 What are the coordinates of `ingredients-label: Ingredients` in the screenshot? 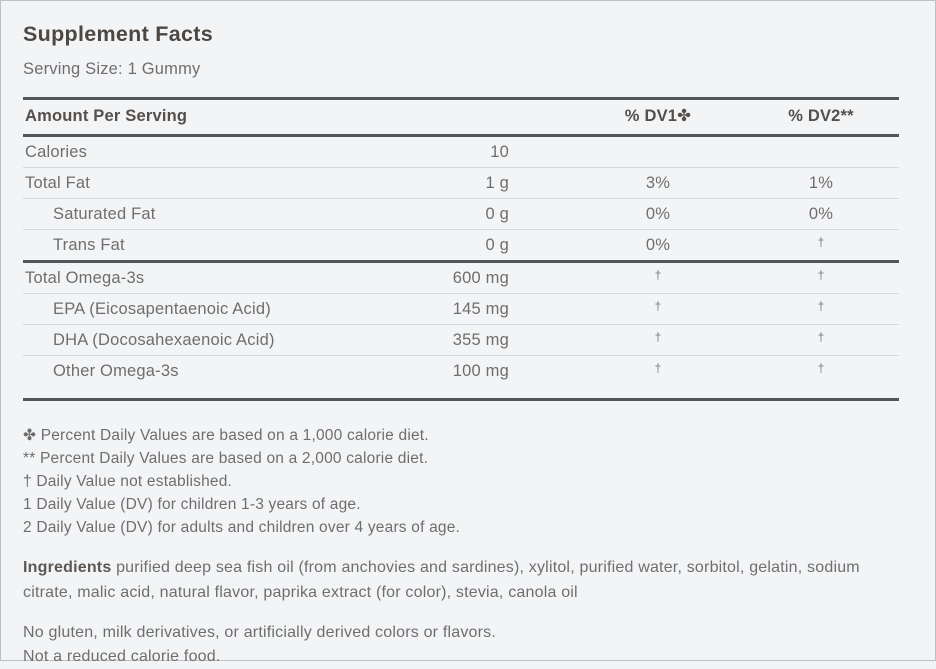 It's located at (67, 567).